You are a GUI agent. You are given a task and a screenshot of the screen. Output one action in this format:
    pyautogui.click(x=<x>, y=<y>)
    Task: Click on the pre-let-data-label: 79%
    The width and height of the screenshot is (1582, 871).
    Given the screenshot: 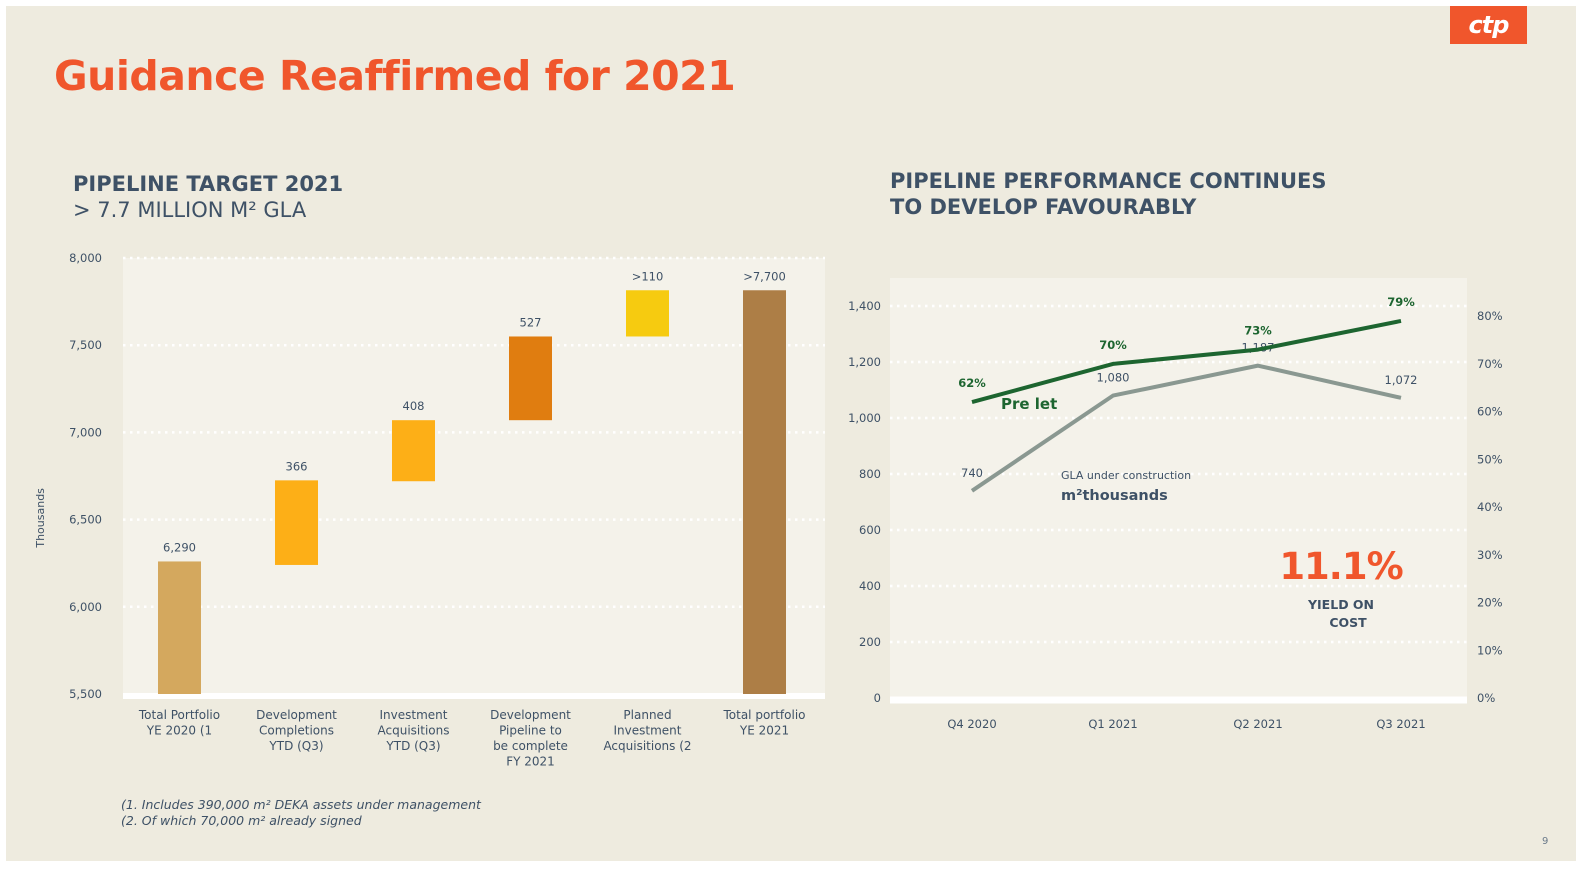 What is the action you would take?
    pyautogui.click(x=1401, y=302)
    